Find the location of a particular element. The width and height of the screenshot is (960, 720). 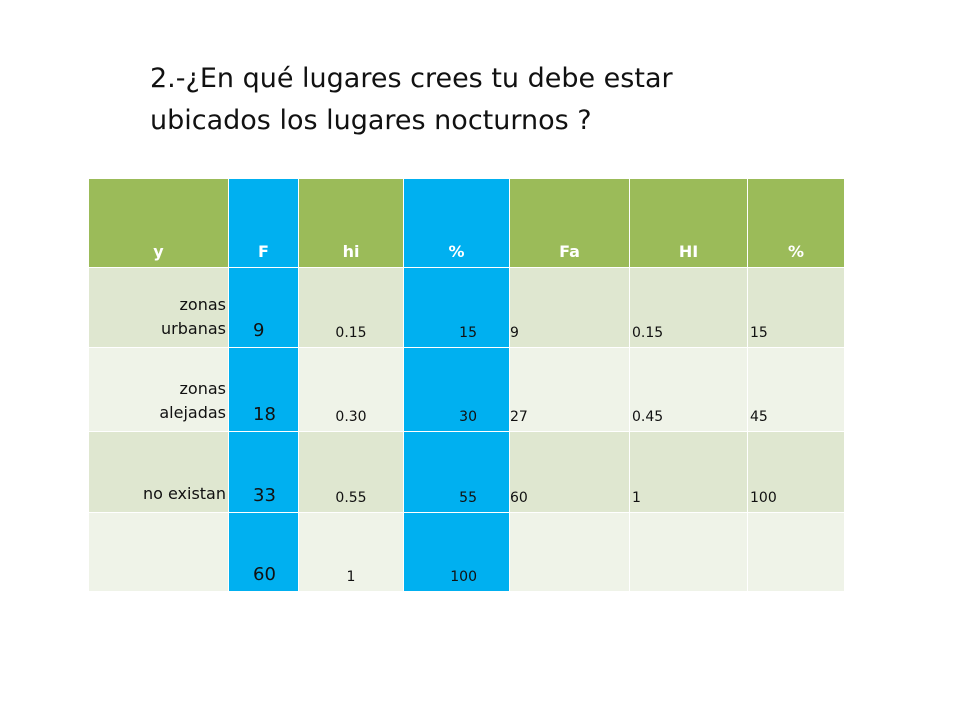

f-cell: 33 is located at coordinates (263, 472).